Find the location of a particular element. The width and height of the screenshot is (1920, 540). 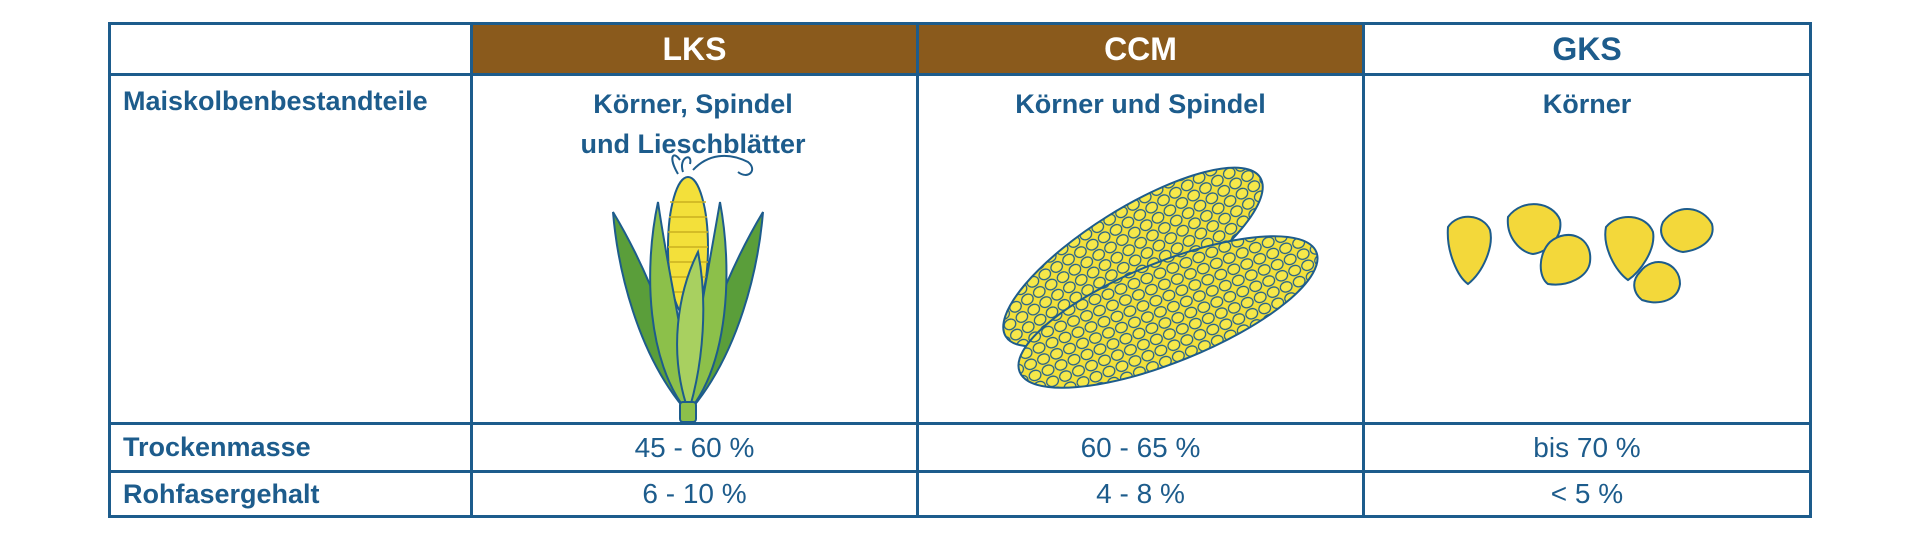

corn-husk-icon is located at coordinates (688, 288).